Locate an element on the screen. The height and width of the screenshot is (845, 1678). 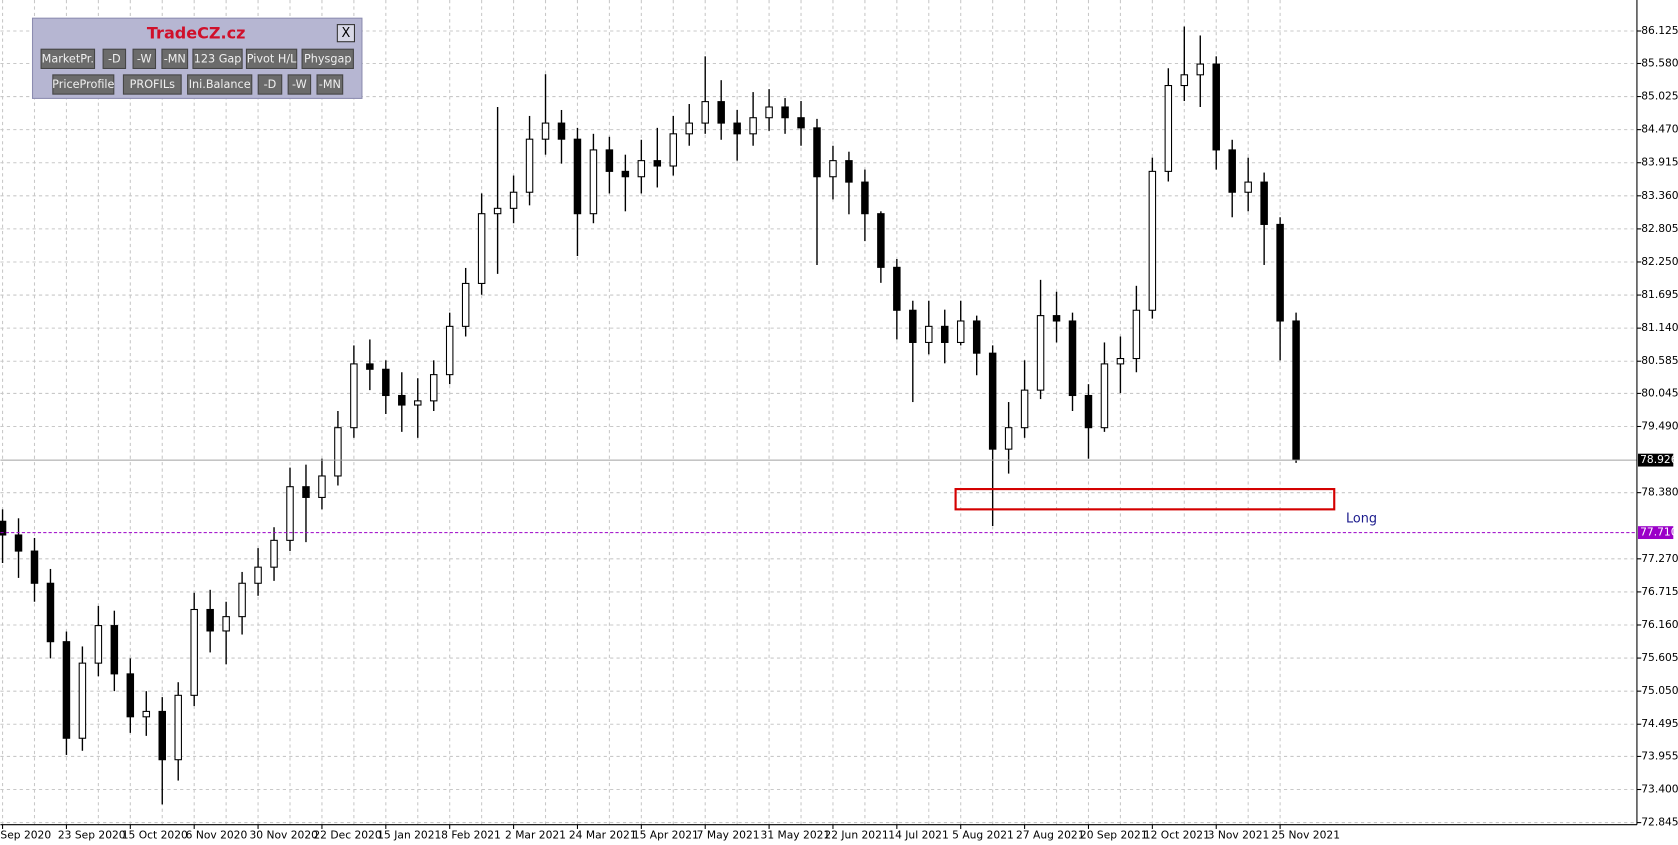
x-tick-label: 15 Oct 2020 is located at coordinates (155, 834).